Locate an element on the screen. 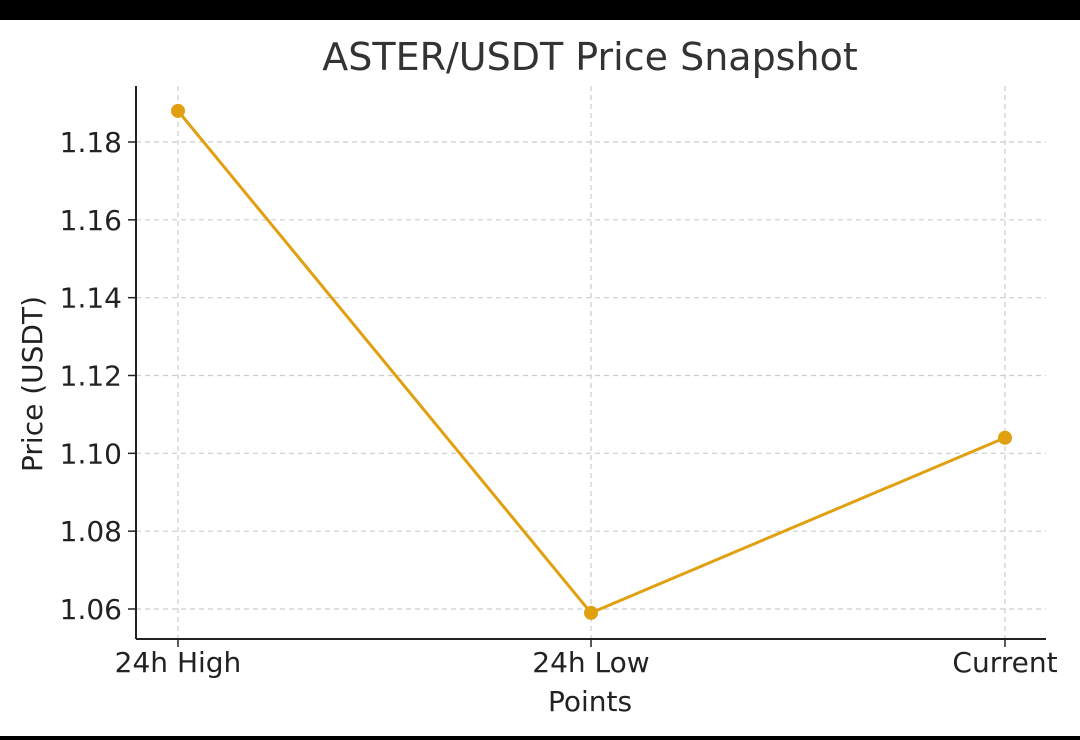  x-axis-label: Points is located at coordinates (590, 701).